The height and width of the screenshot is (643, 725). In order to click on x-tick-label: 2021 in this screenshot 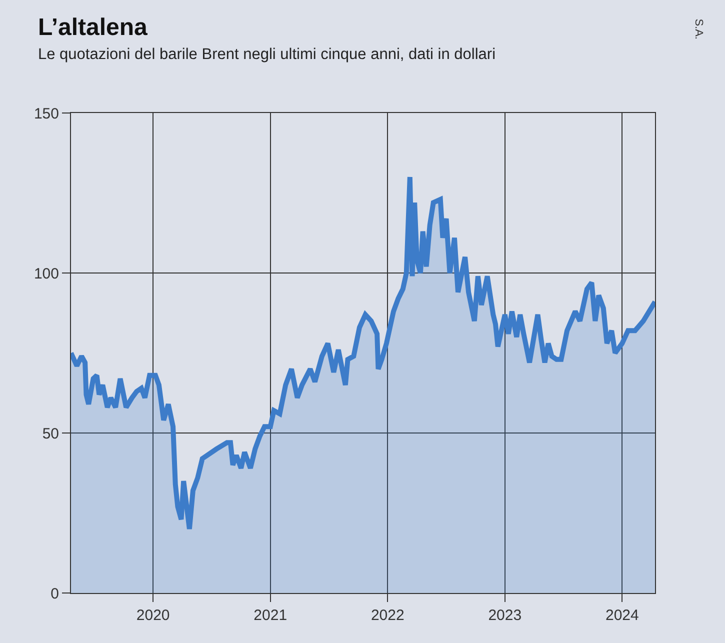, I will do `click(271, 615)`.